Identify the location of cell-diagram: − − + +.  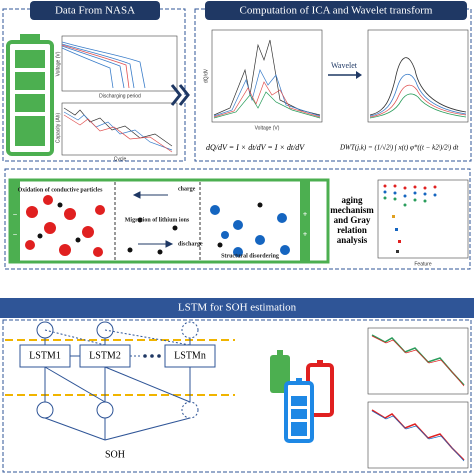
(169, 221).